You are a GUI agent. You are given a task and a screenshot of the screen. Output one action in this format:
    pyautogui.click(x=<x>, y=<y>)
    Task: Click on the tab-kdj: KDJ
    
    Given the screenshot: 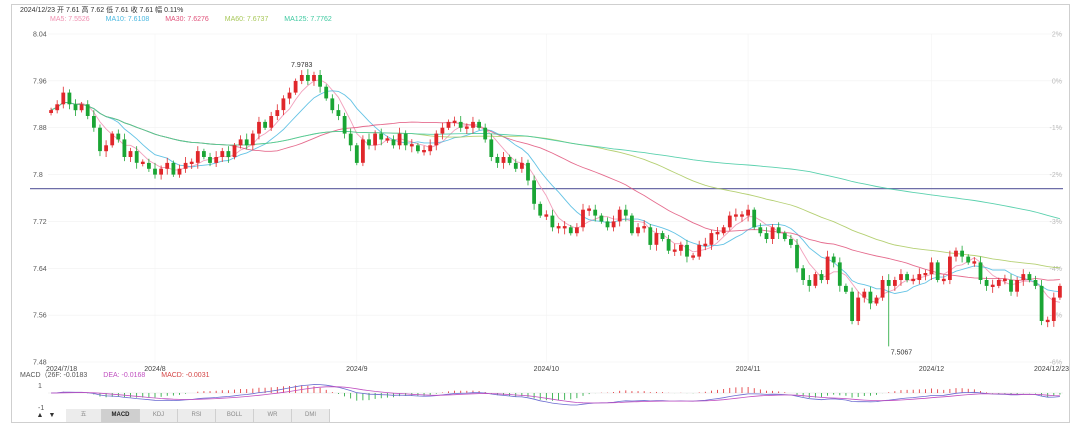 What is the action you would take?
    pyautogui.click(x=159, y=415)
    